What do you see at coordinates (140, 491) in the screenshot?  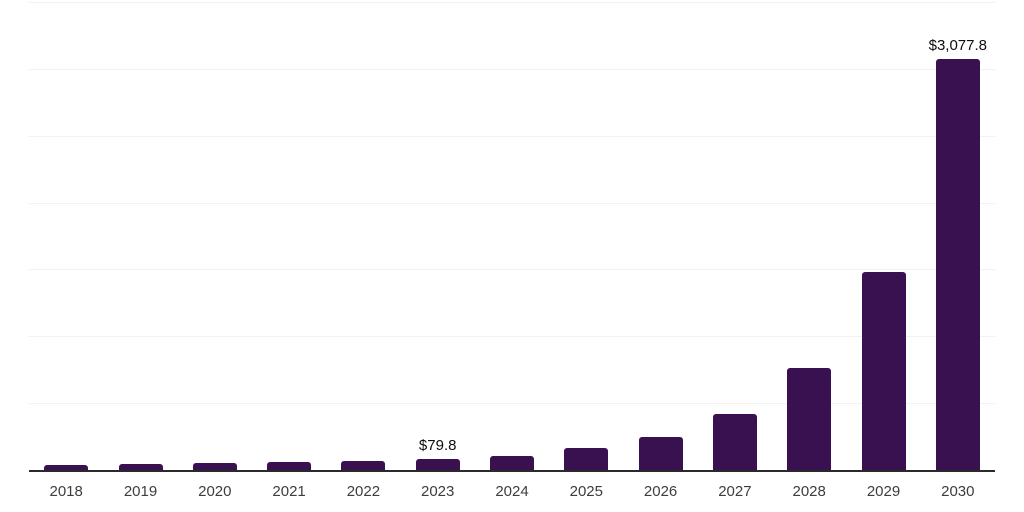 I see `x-axis-label-2019: 2019` at bounding box center [140, 491].